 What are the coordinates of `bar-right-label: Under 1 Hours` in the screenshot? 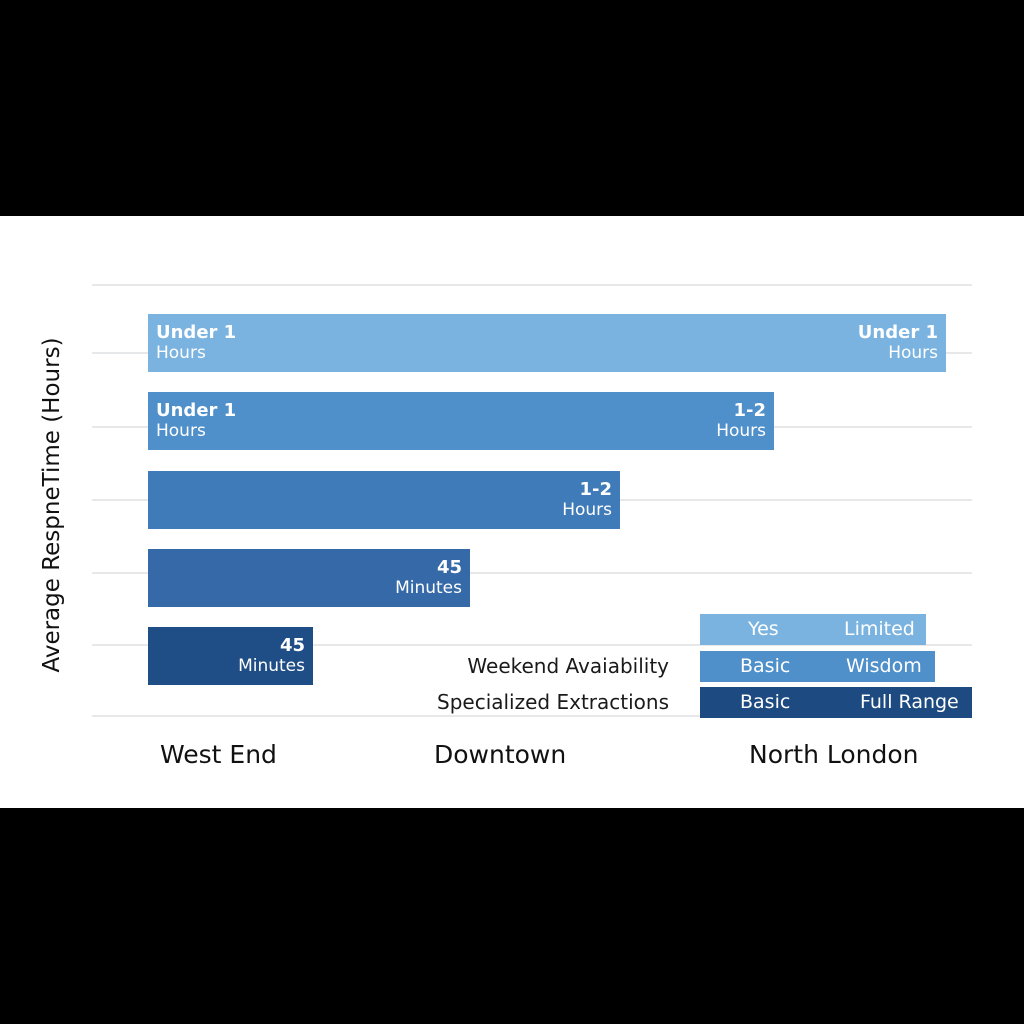 It's located at (897, 342).